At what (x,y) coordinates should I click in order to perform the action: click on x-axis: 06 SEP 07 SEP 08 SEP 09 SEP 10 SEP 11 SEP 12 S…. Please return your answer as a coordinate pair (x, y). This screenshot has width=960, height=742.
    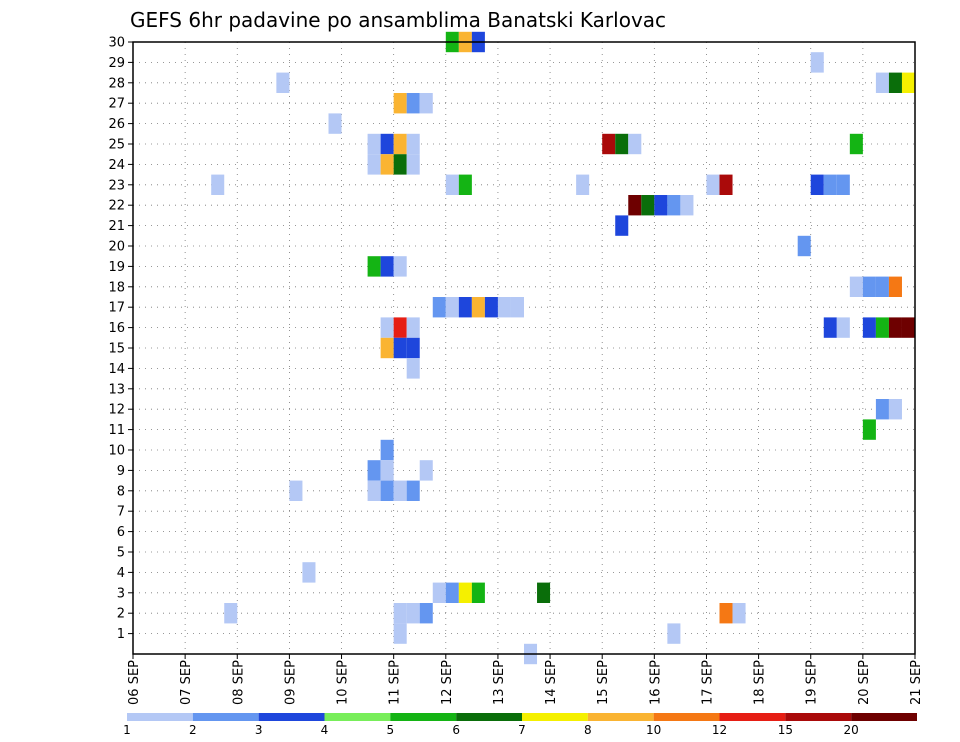
    Looking at the image, I should click on (525, 679).